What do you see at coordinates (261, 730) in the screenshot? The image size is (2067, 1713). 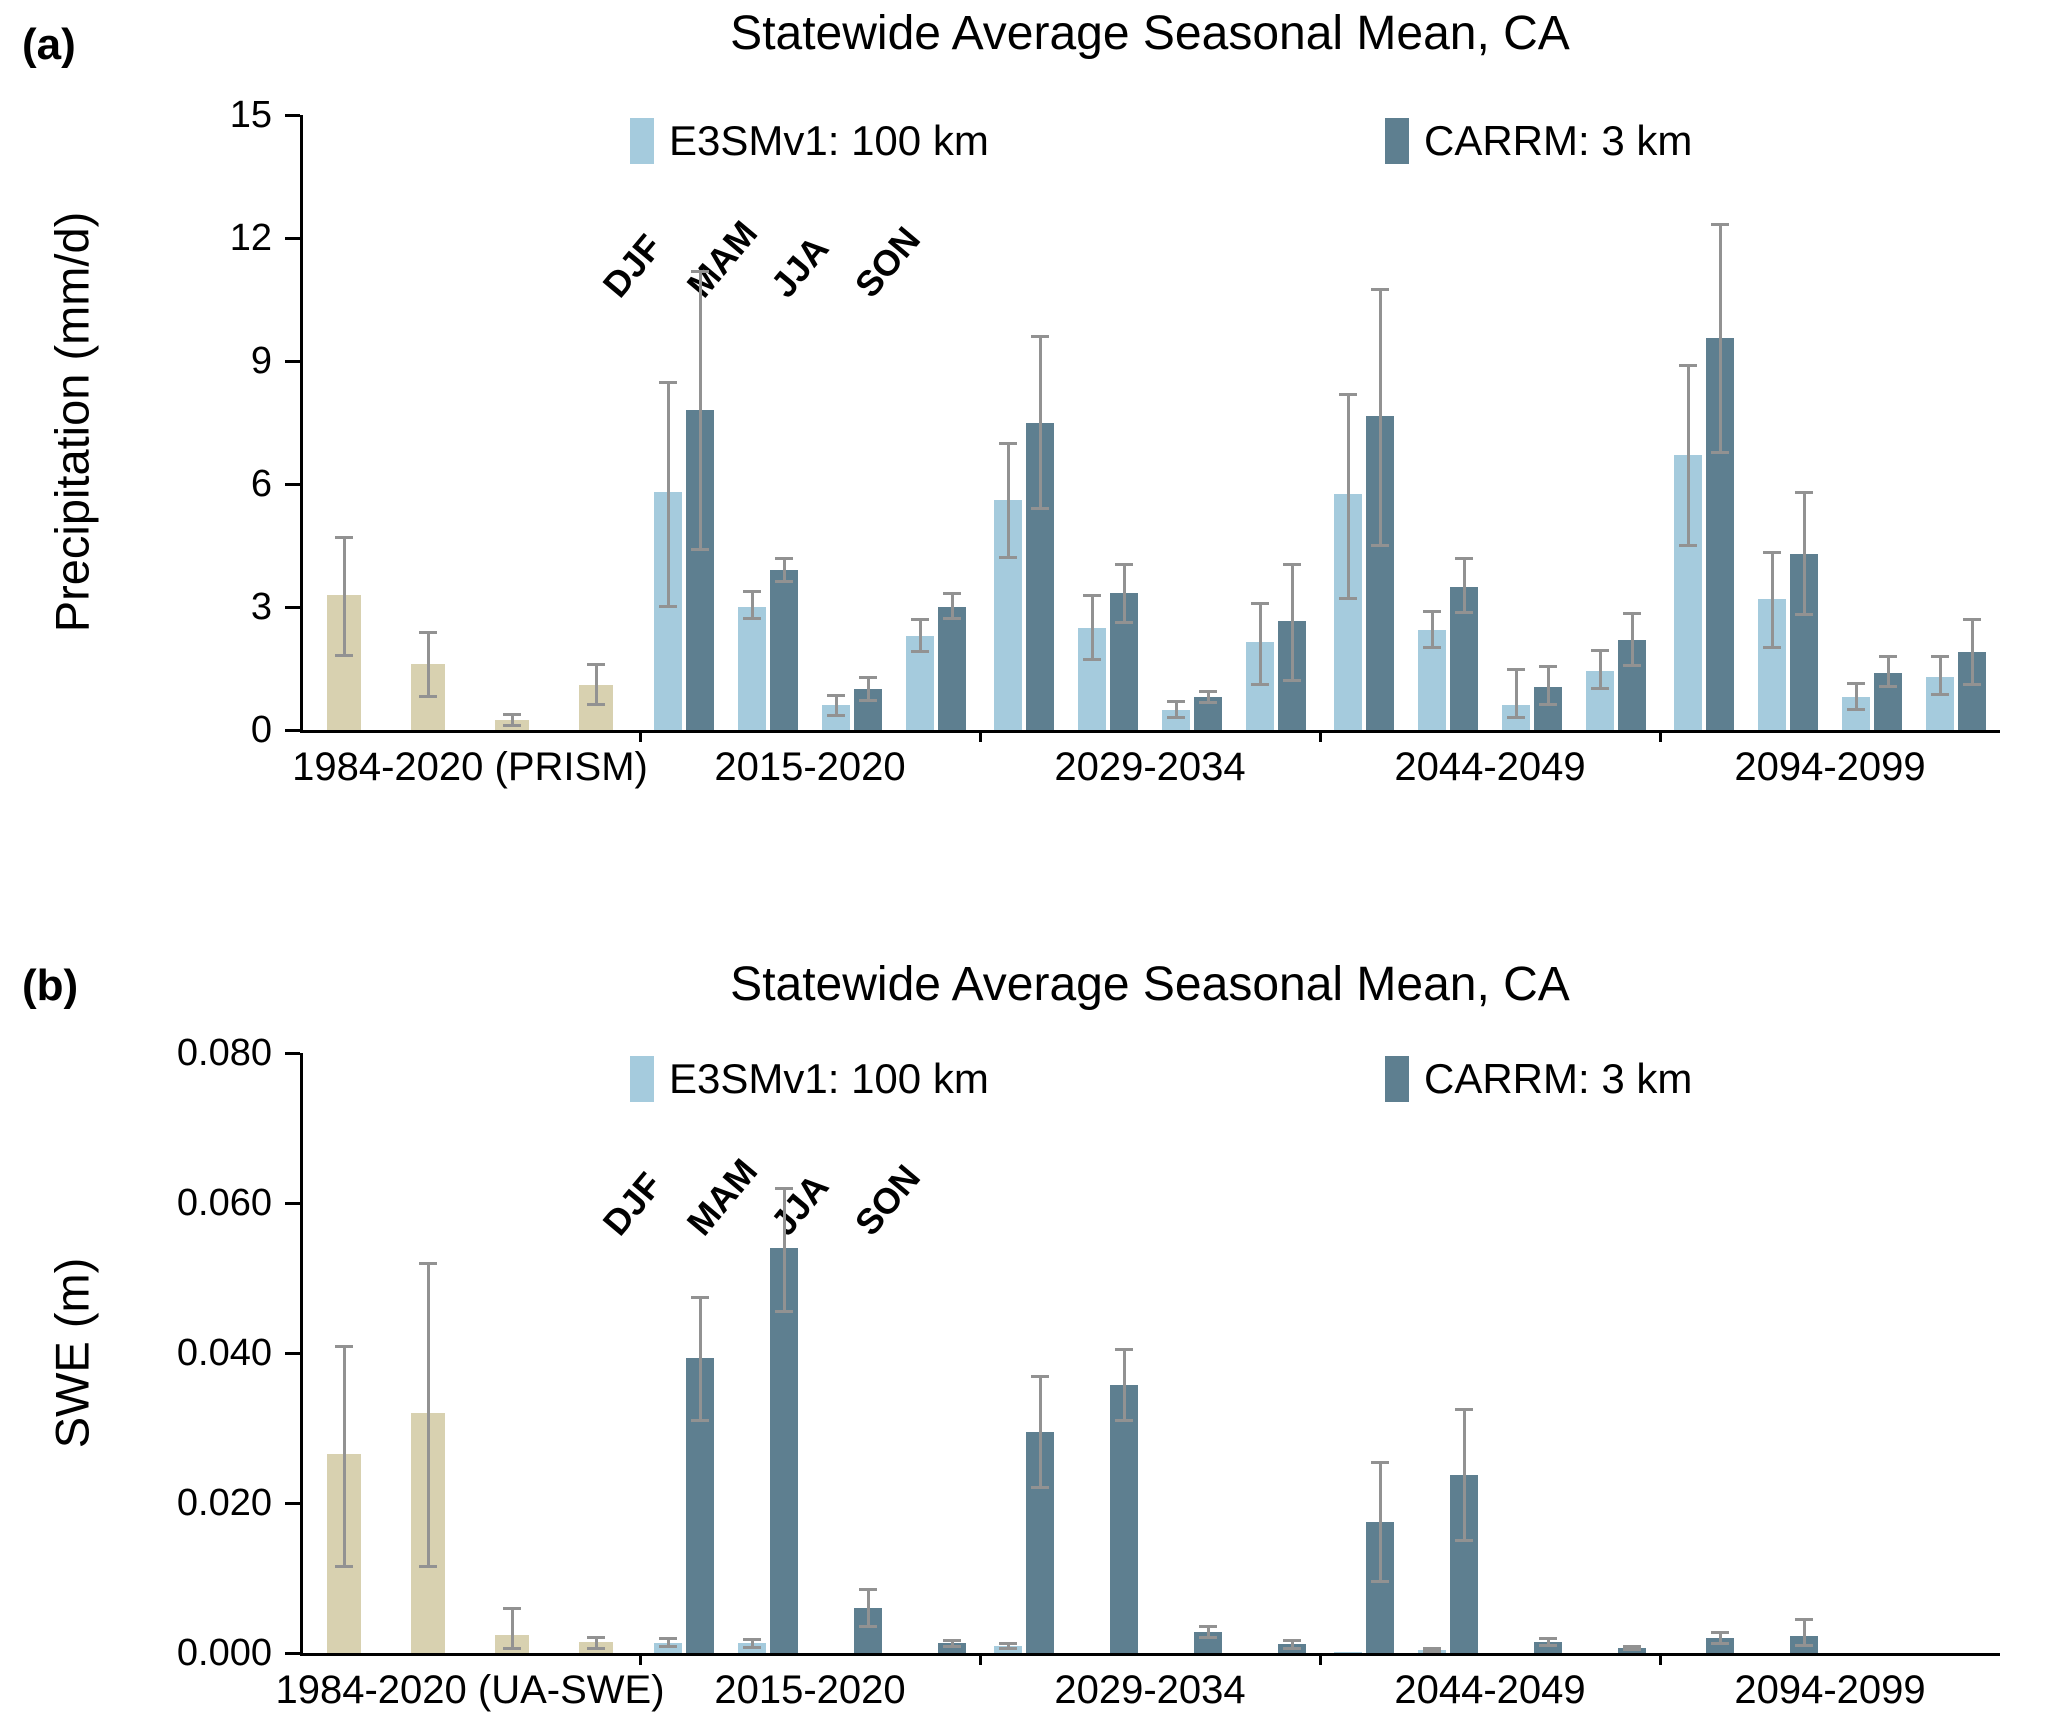 I see `y-tick-label: 0` at bounding box center [261, 730].